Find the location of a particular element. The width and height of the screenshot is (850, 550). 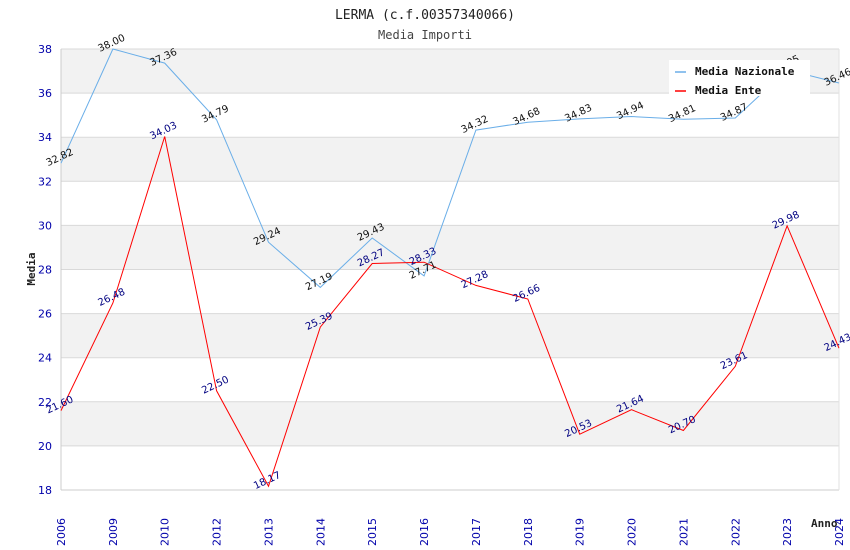

x-tick-label: 2012 is located at coordinates (217, 532).